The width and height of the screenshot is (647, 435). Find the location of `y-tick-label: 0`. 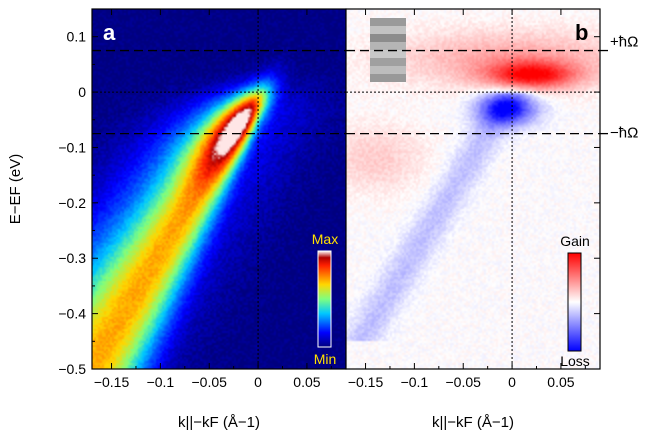

y-tick-label: 0 is located at coordinates (82, 92).